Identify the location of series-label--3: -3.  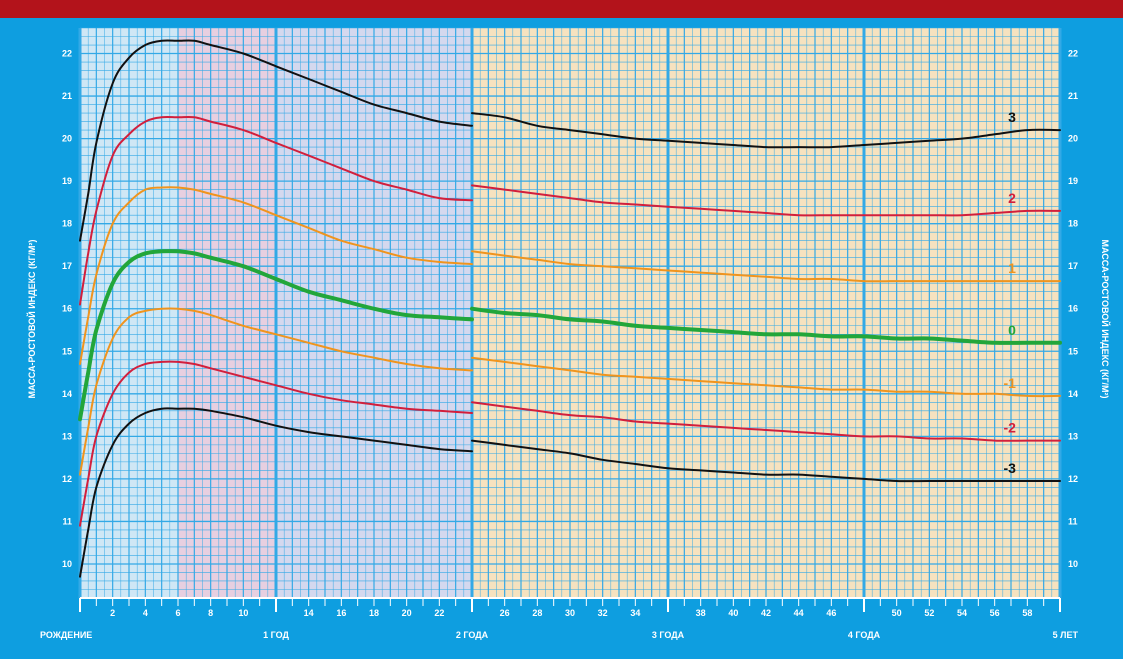
(1009, 468).